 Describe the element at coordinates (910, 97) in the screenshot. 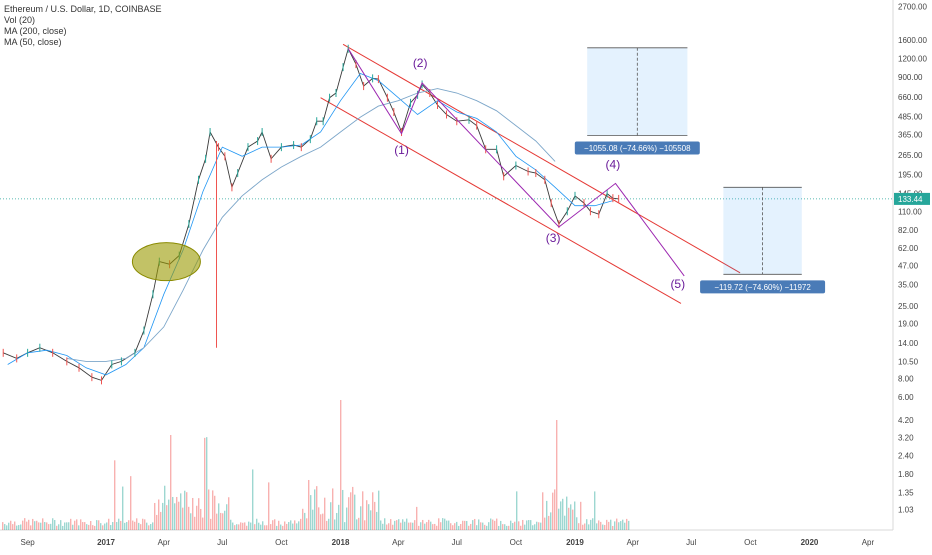

I see `y-tick-label-4: 660.00` at that location.